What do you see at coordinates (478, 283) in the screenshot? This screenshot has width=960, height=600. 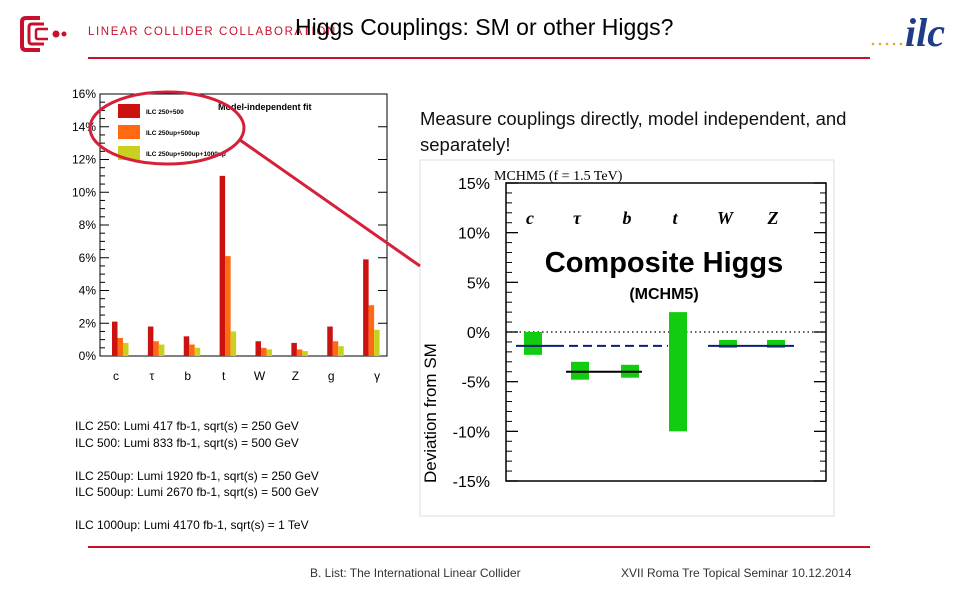 I see `y-tick-label: 5%` at bounding box center [478, 283].